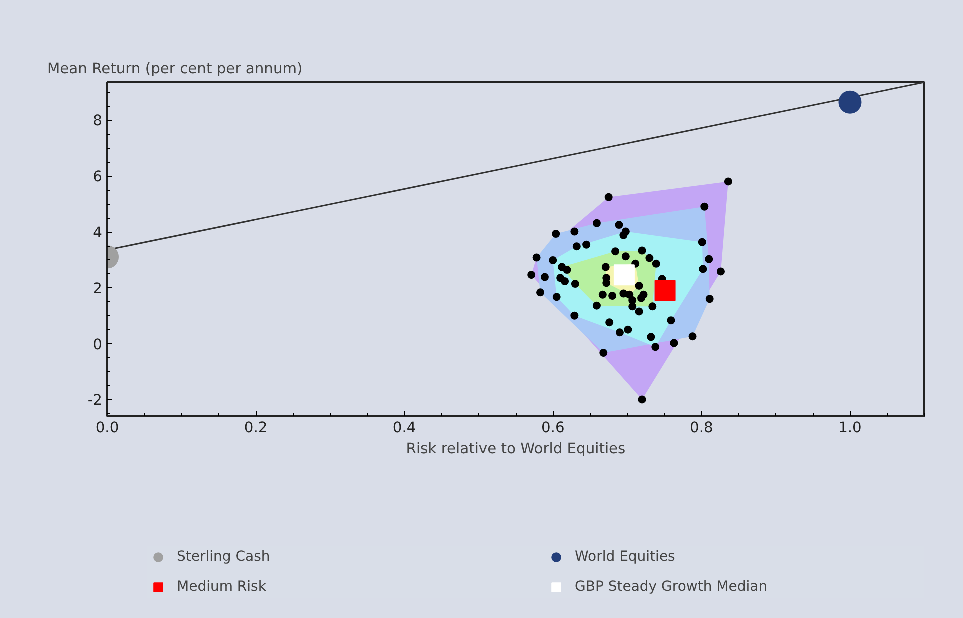 The image size is (963, 618). What do you see at coordinates (175, 69) in the screenshot?
I see `y-axis-title: Mean Return (per cent per annum)` at bounding box center [175, 69].